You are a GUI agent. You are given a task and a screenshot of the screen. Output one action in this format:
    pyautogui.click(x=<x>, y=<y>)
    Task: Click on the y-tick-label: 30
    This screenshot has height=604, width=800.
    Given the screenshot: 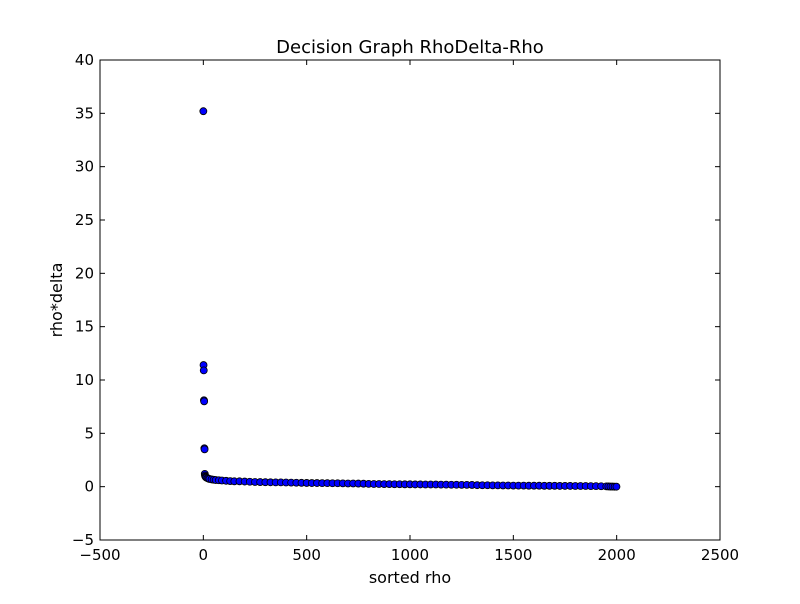 What is the action you would take?
    pyautogui.click(x=84, y=167)
    